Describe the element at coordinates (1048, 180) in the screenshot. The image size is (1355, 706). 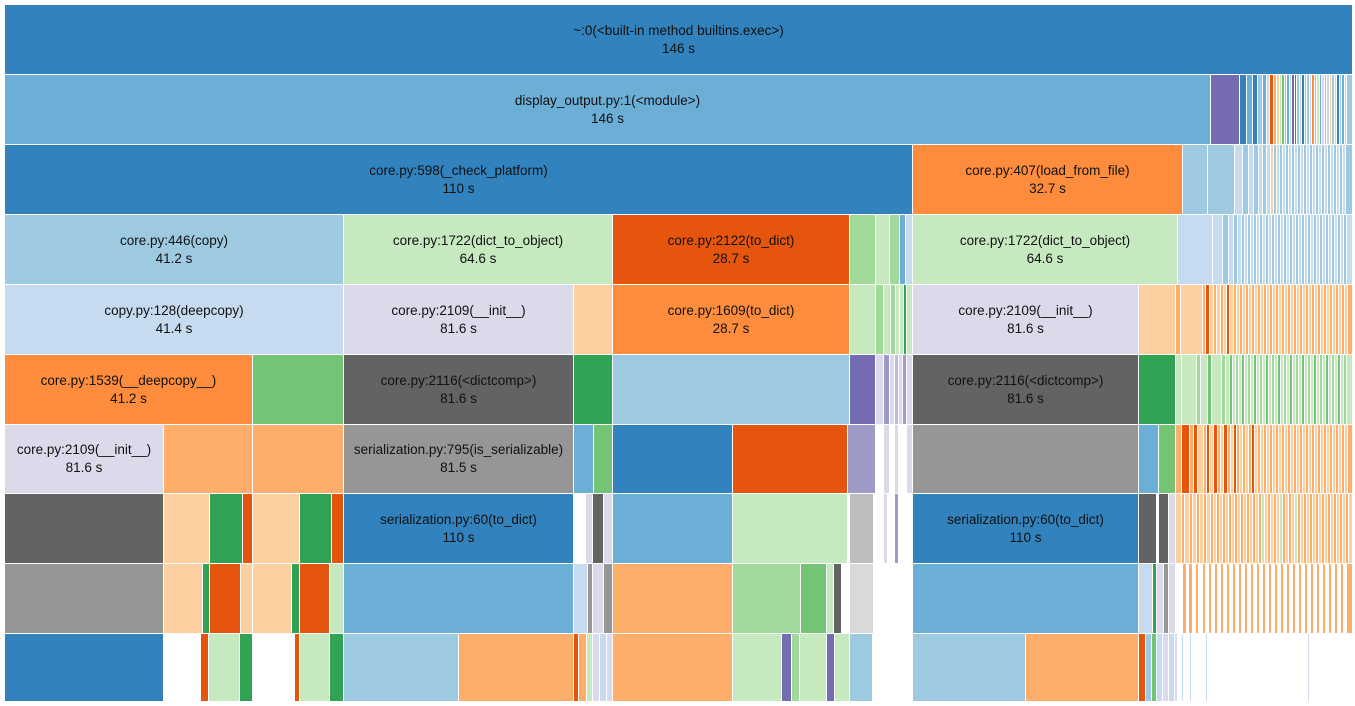
I see `frame-node: core.py:407(load_from_file) 32.7 s` at that location.